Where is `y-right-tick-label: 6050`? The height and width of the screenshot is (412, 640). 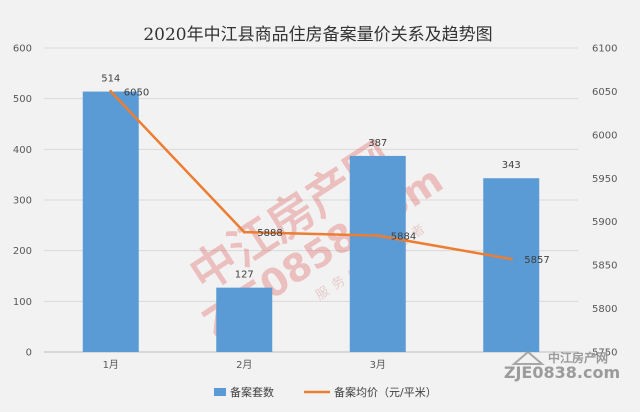 y-right-tick-label: 6050 is located at coordinates (604, 92).